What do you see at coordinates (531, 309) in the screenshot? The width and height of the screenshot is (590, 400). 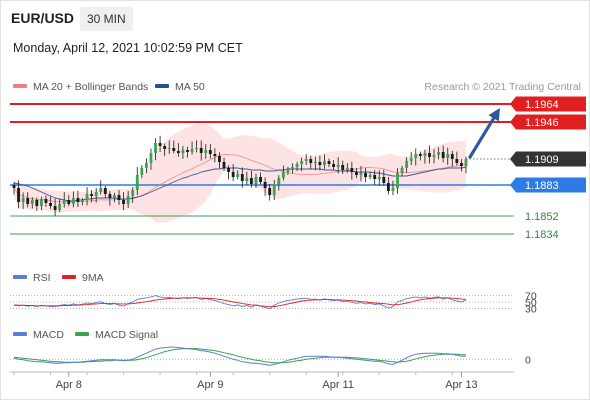 I see `rsi-level-label: 30` at bounding box center [531, 309].